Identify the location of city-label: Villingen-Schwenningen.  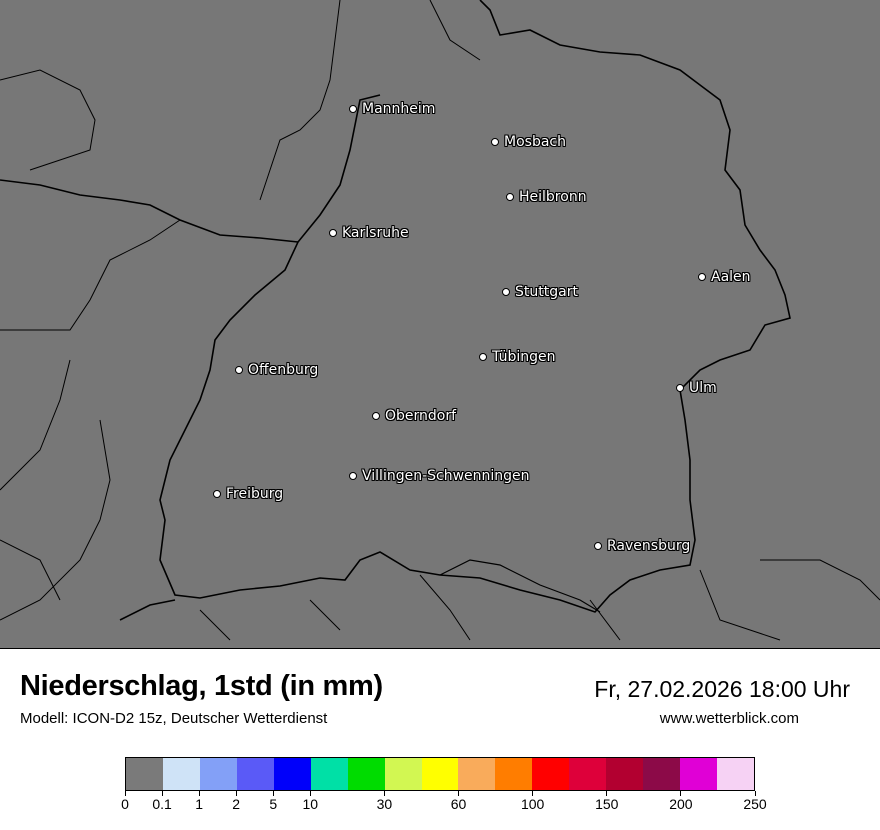
(446, 476).